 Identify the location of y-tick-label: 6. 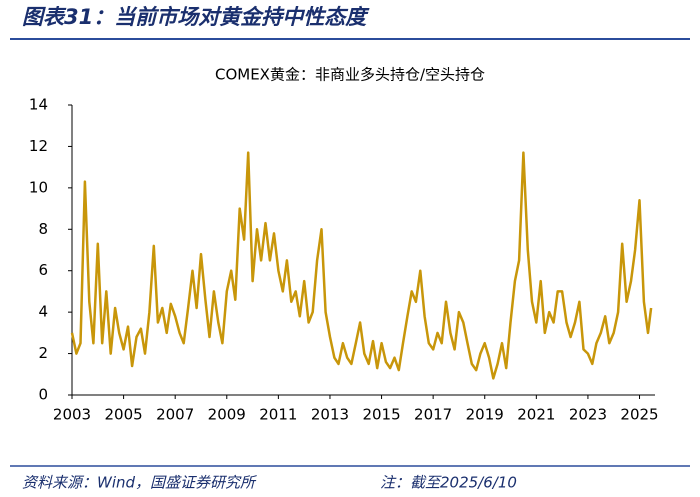
(43, 270).